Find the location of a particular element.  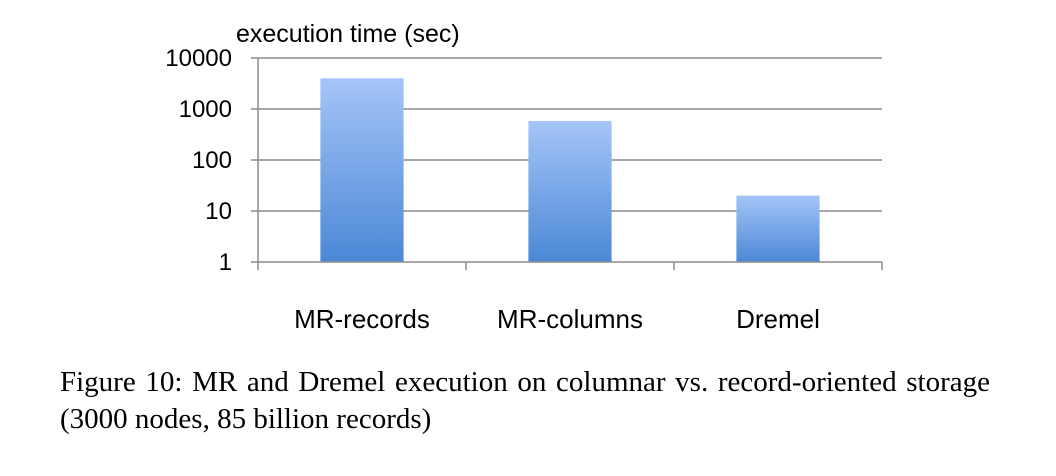

x-category-label: Dremel is located at coordinates (778, 319).